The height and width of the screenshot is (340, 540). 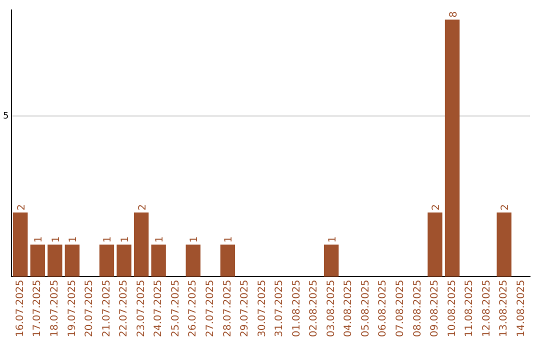 I want to click on x-tick-label: 10.08.2025, so click(x=452, y=309).